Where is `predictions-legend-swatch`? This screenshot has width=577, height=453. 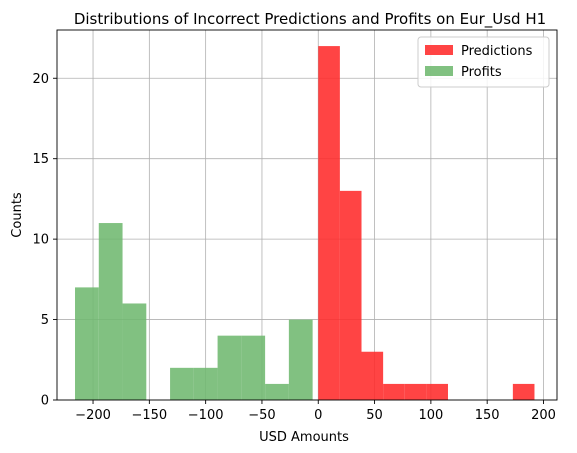
predictions-legend-swatch is located at coordinates (439, 50).